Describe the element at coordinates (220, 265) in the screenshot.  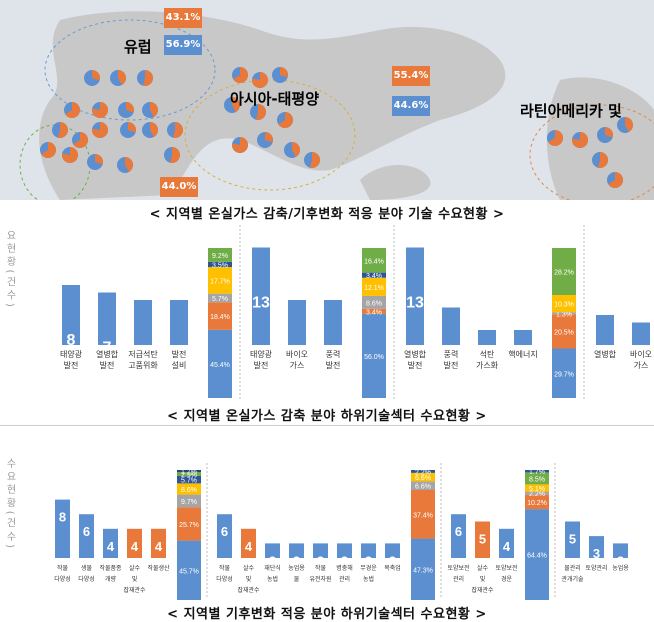
I see `stack-segment-label: 3.5%` at that location.